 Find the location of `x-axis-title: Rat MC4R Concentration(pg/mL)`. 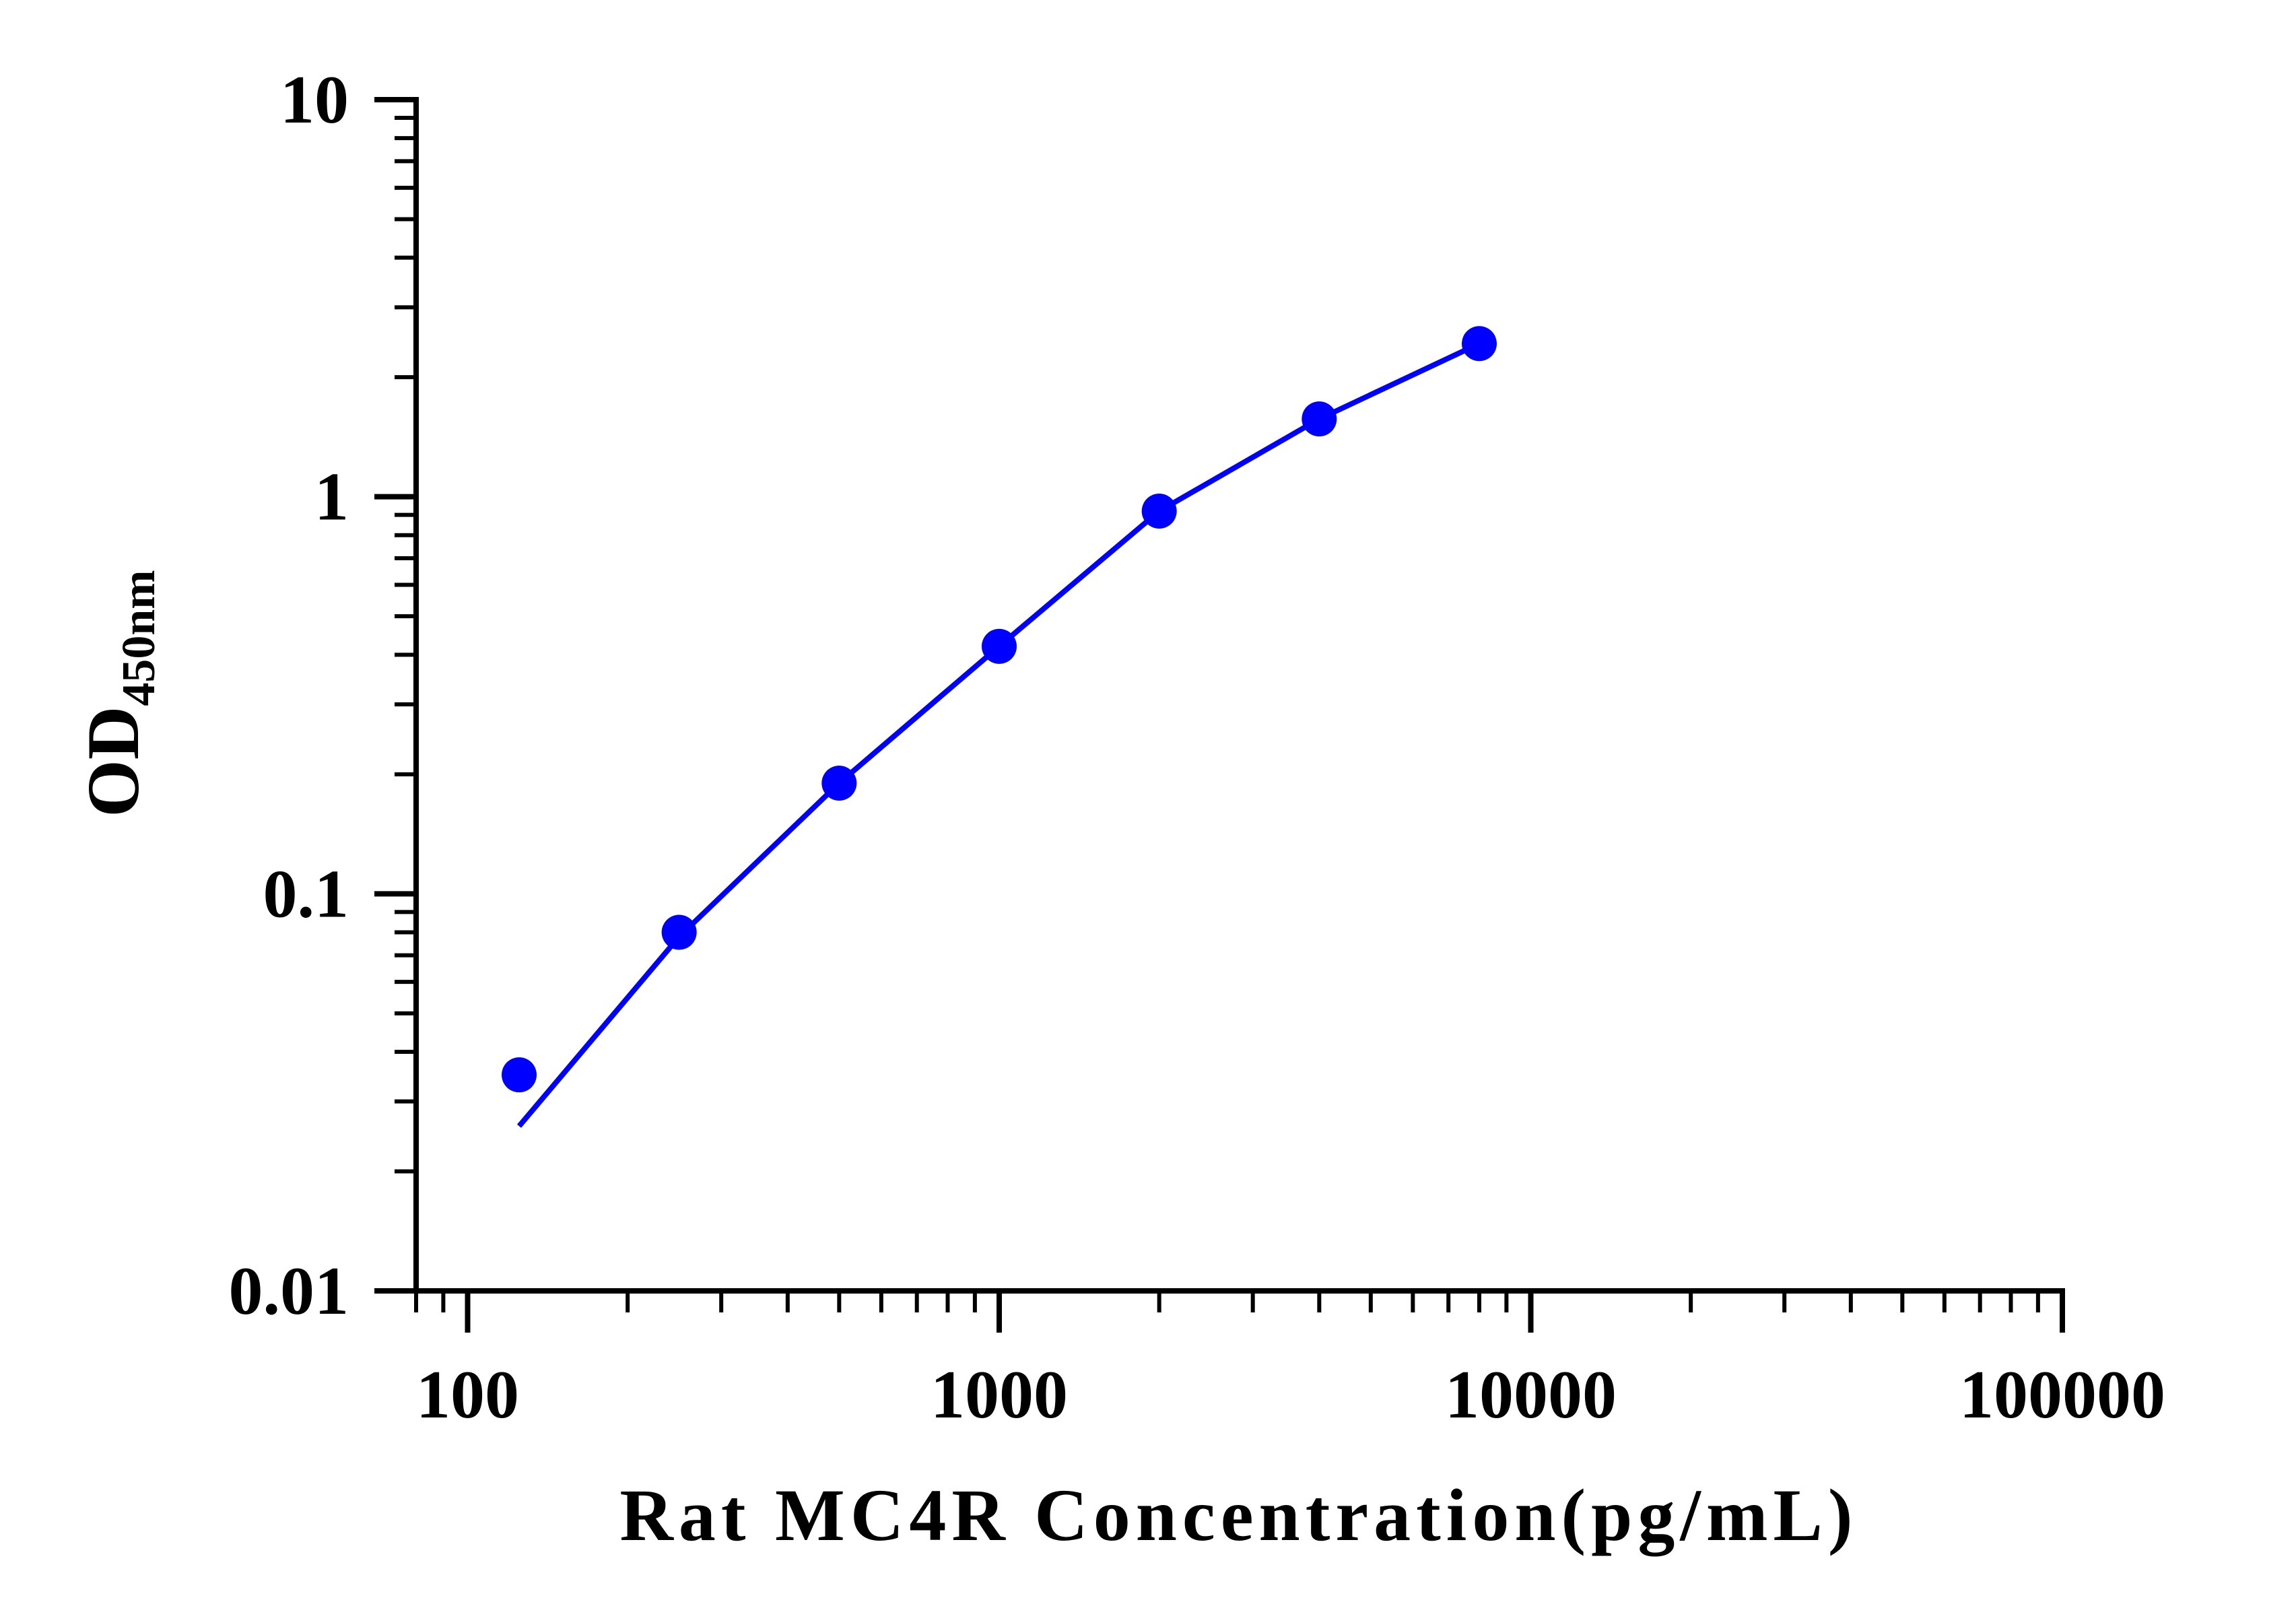

x-axis-title: Rat MC4R Concentration(pg/mL) is located at coordinates (1238, 1515).